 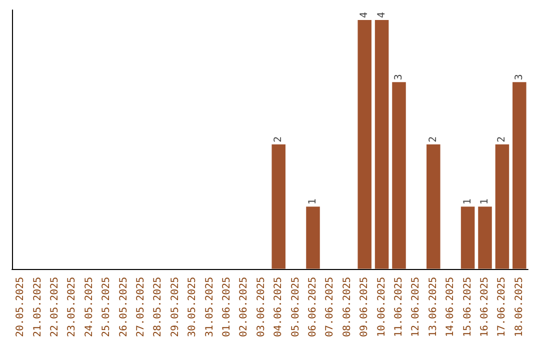 What do you see at coordinates (278, 307) in the screenshot?
I see `x-tick-label: 04.06.2025` at bounding box center [278, 307].